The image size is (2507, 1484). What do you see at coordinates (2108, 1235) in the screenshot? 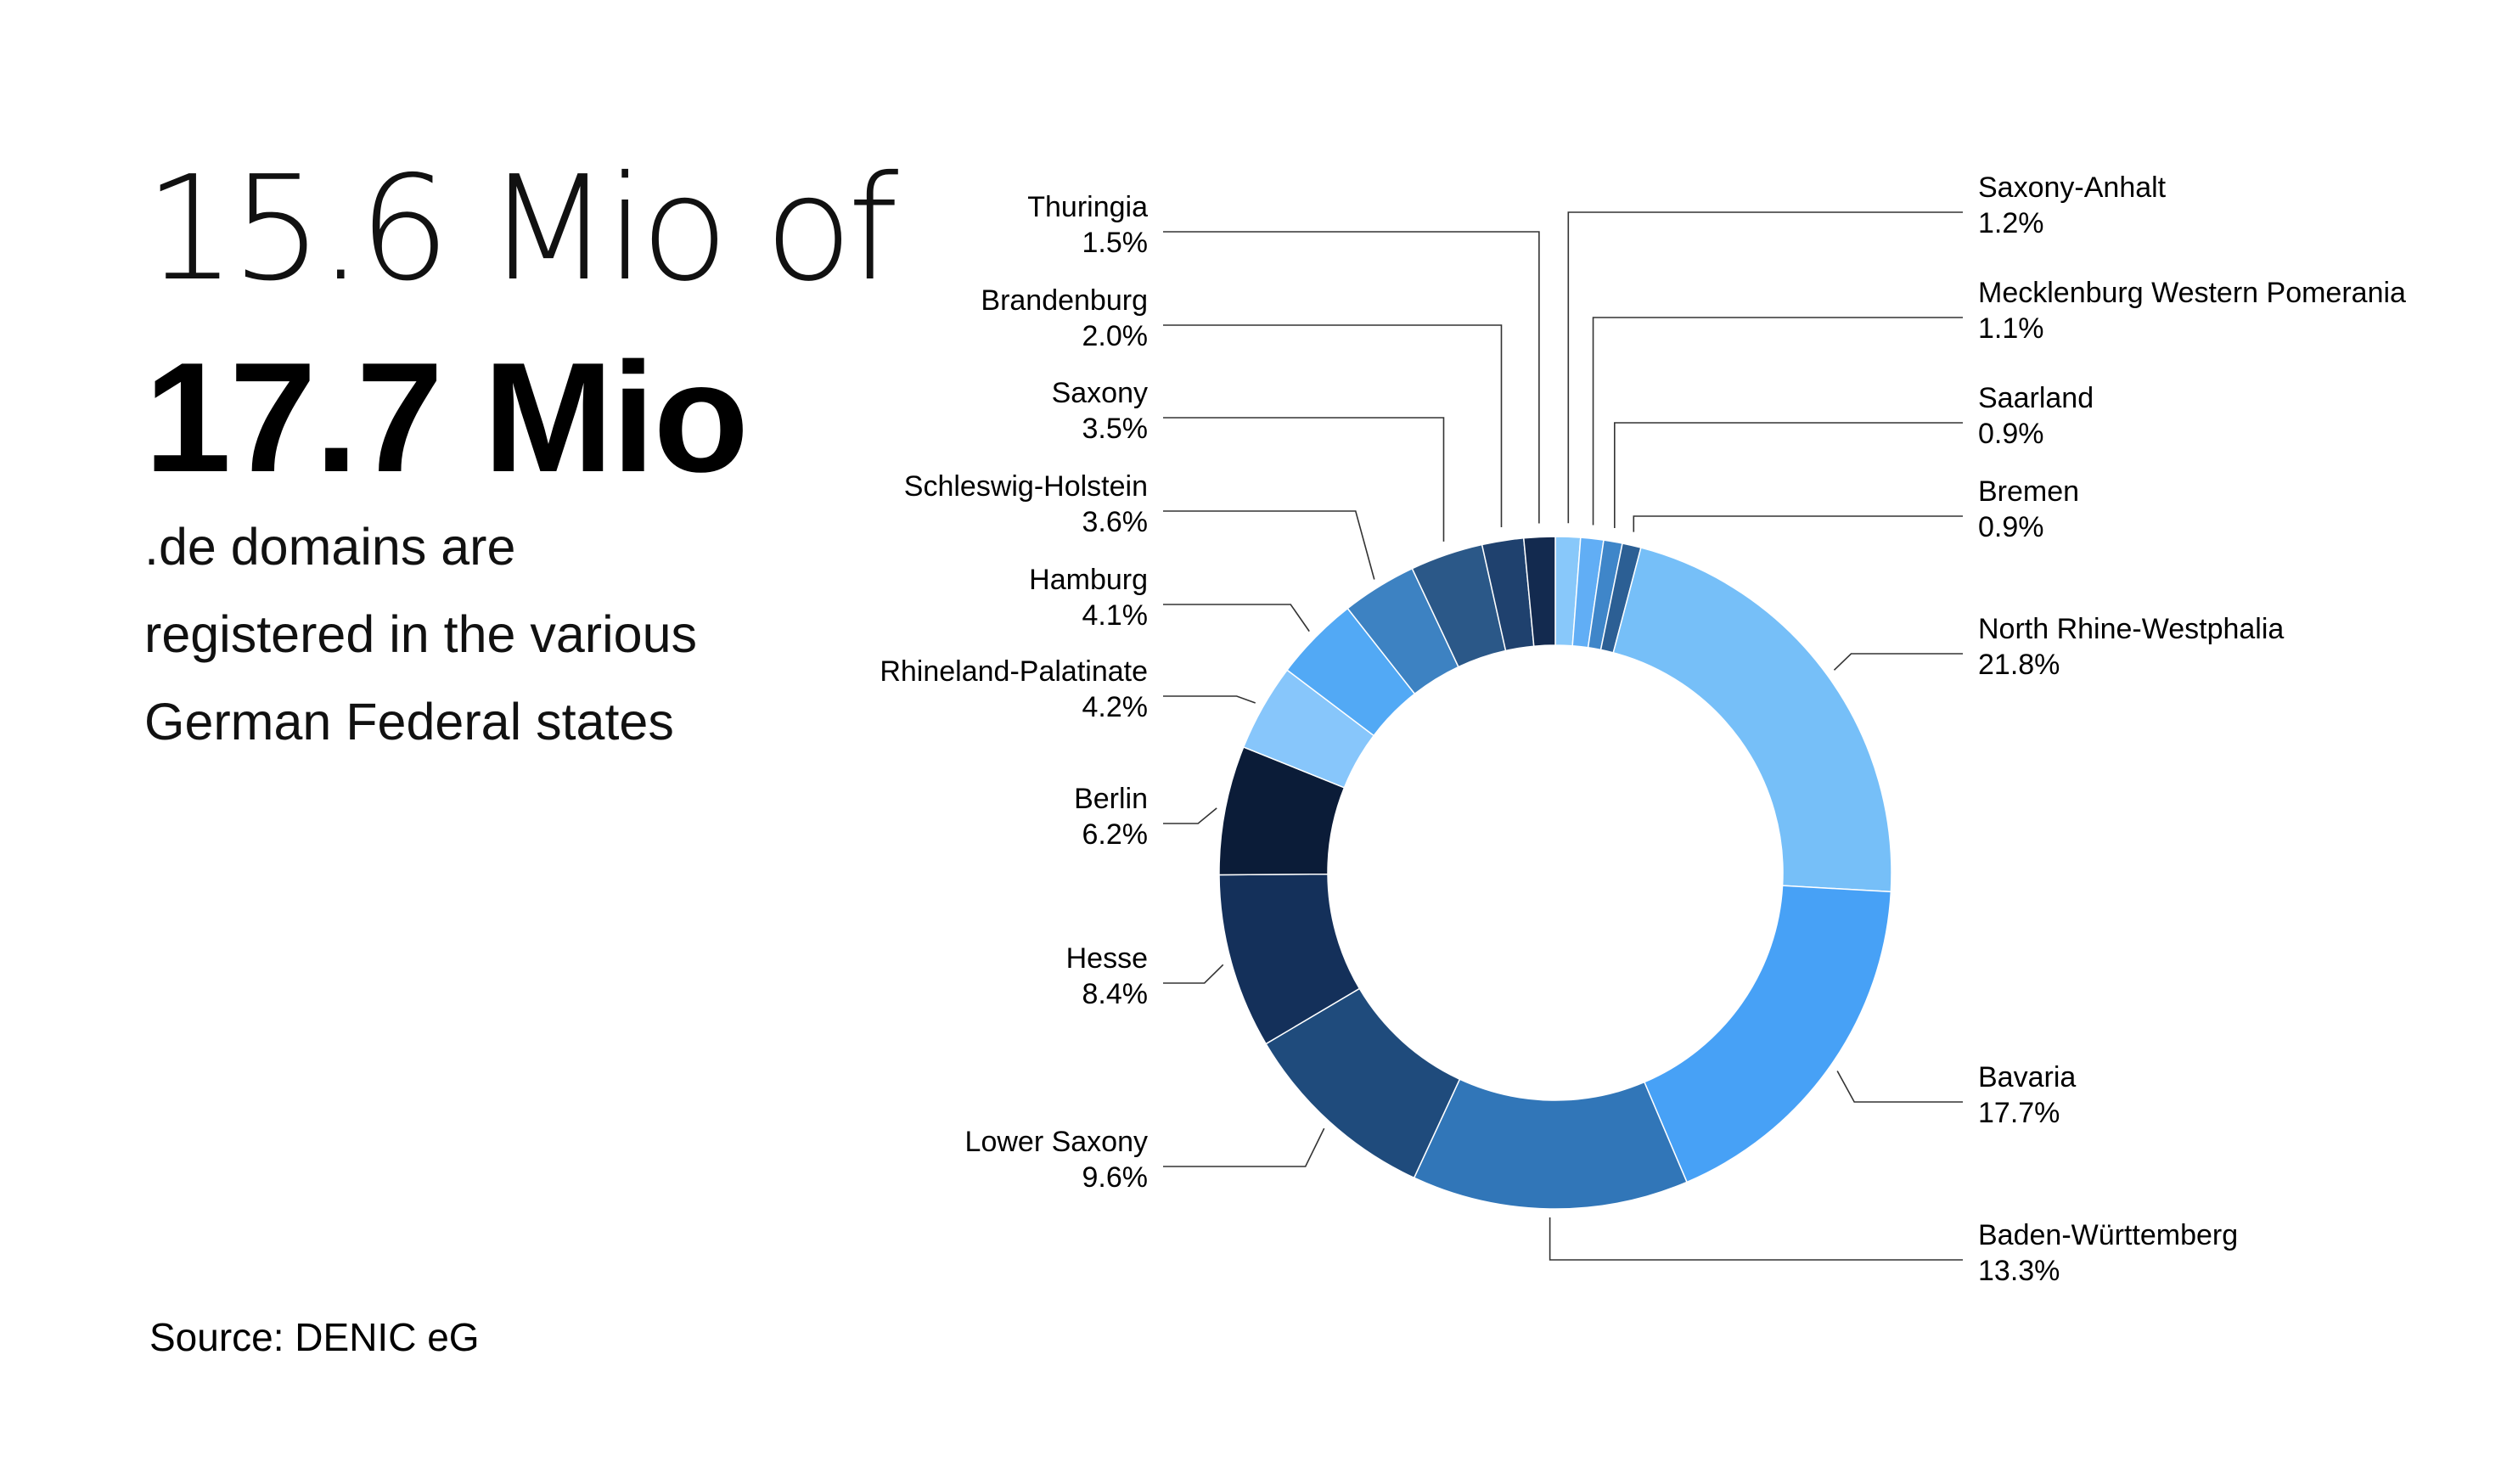
I see `slice-label: Baden-Württemberg` at bounding box center [2108, 1235].